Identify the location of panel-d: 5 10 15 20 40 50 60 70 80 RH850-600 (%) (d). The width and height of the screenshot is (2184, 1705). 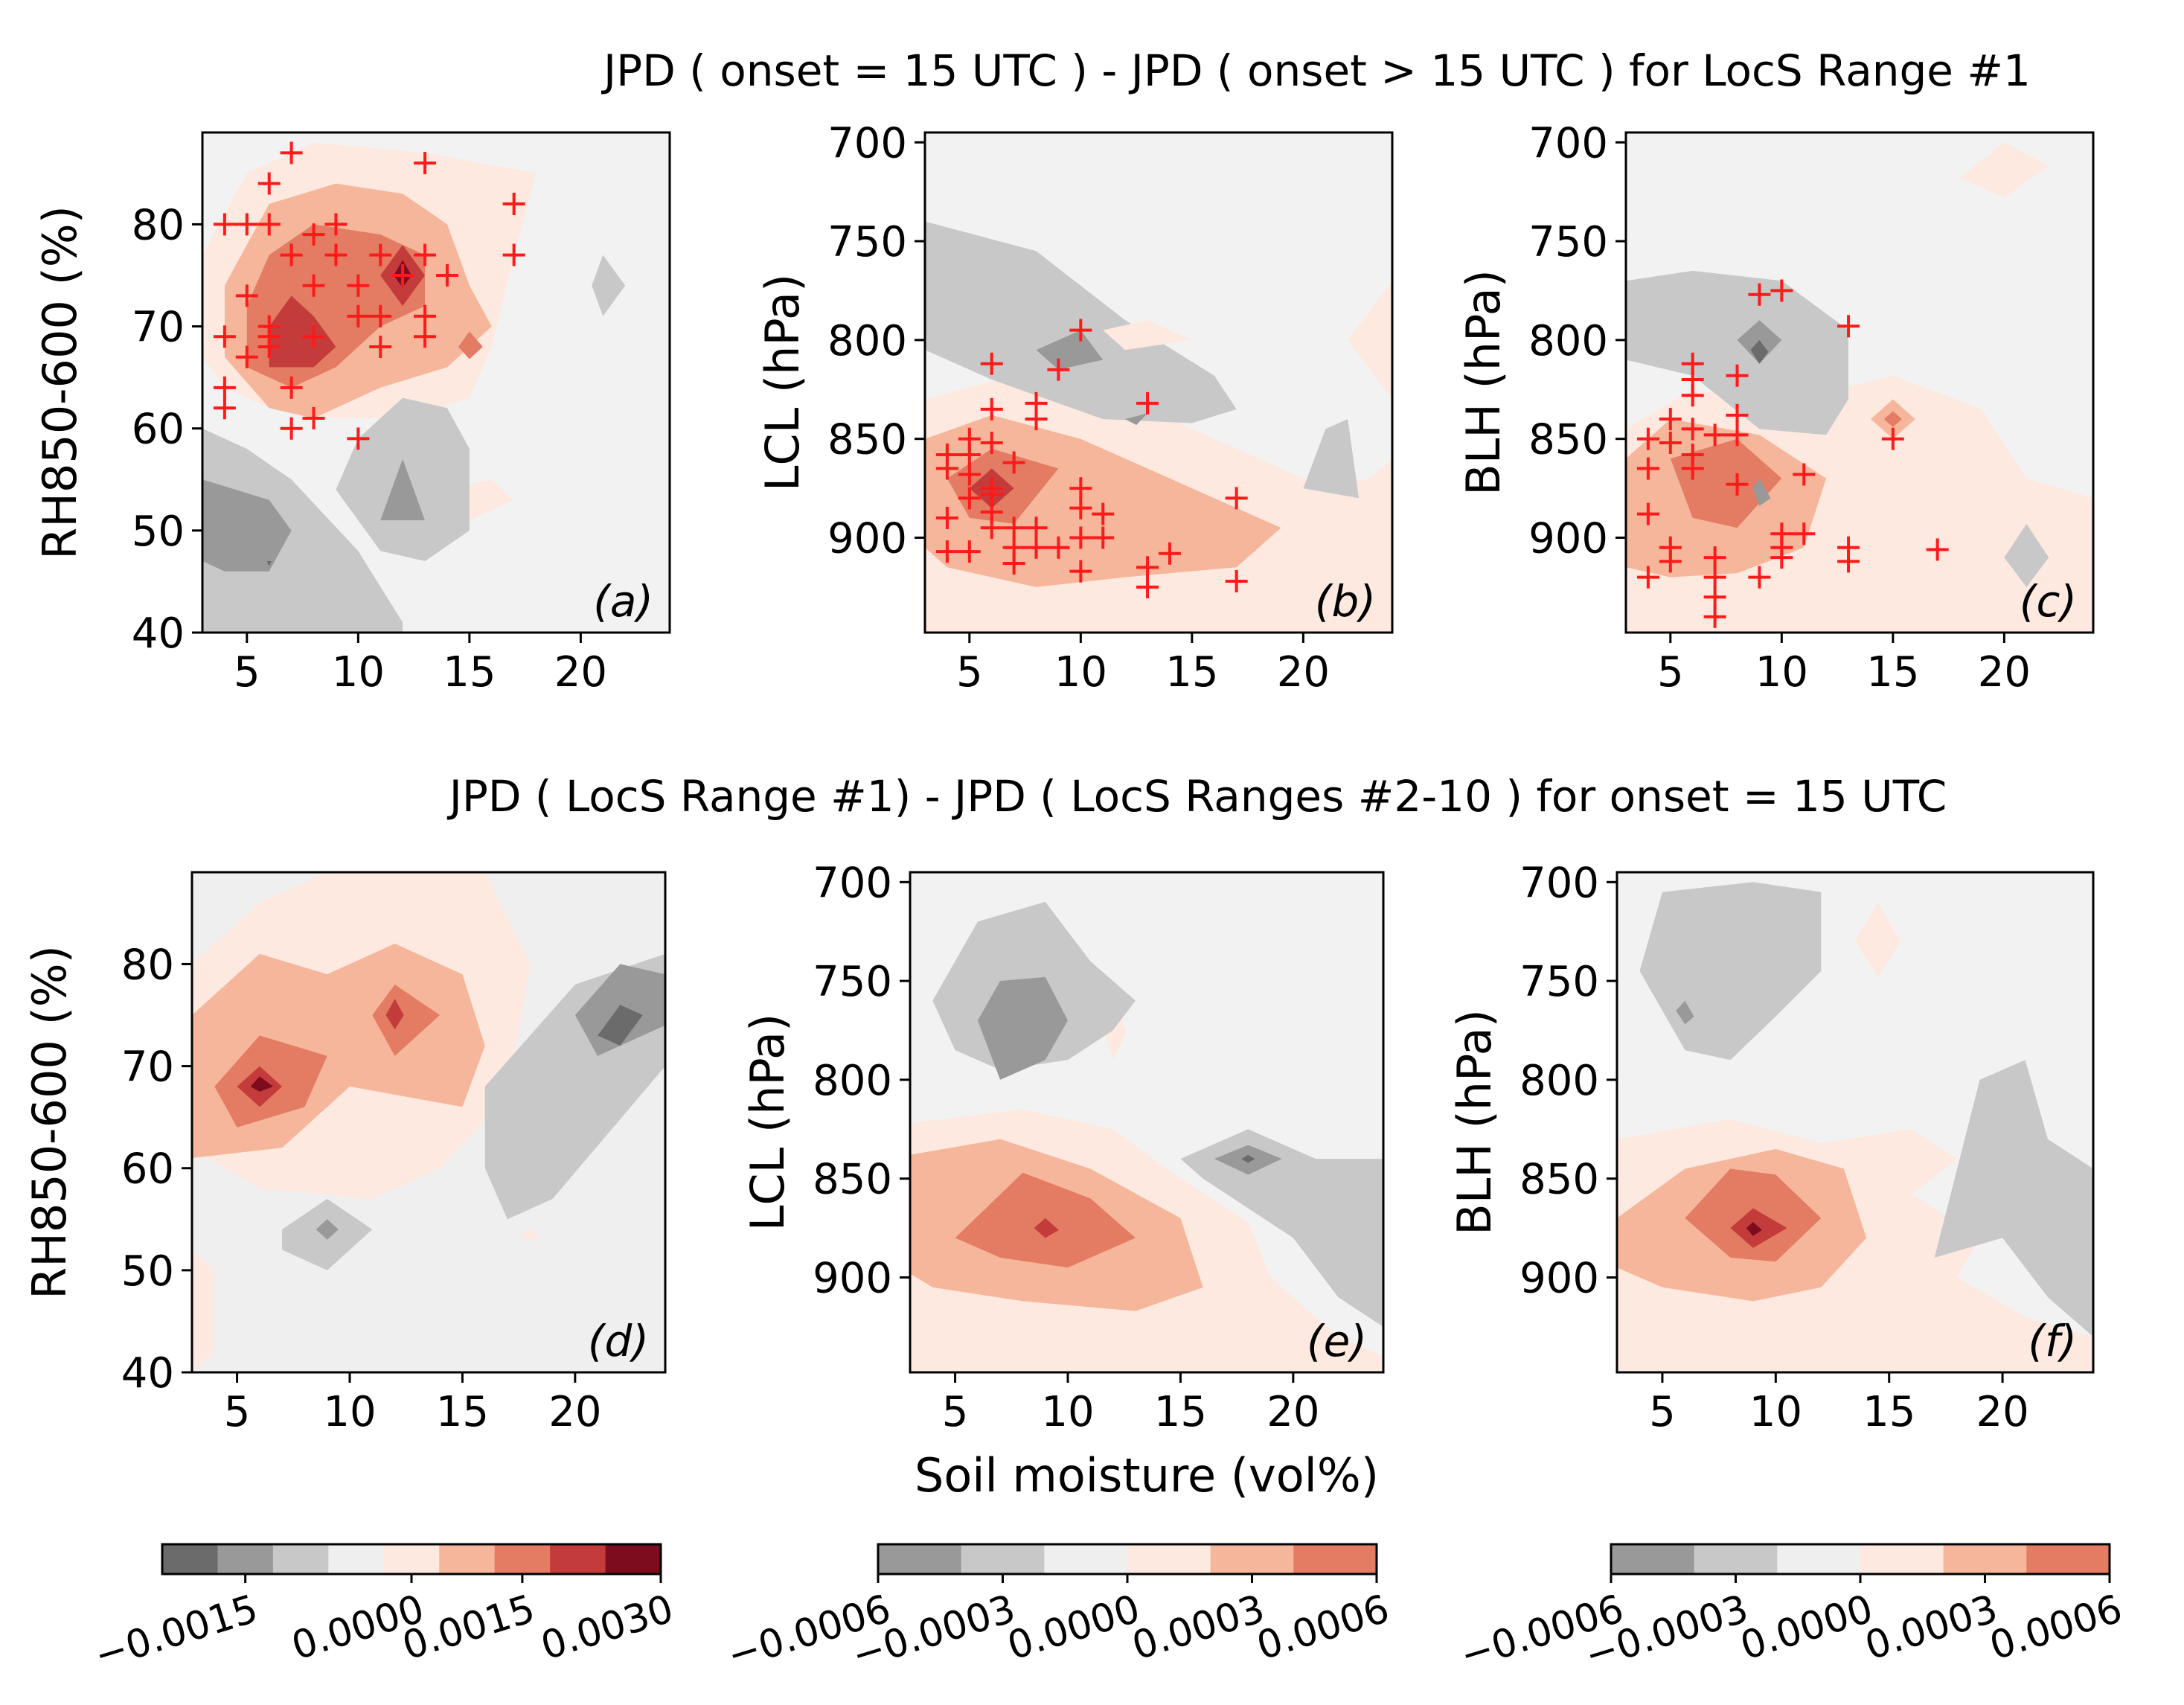
(344, 1153).